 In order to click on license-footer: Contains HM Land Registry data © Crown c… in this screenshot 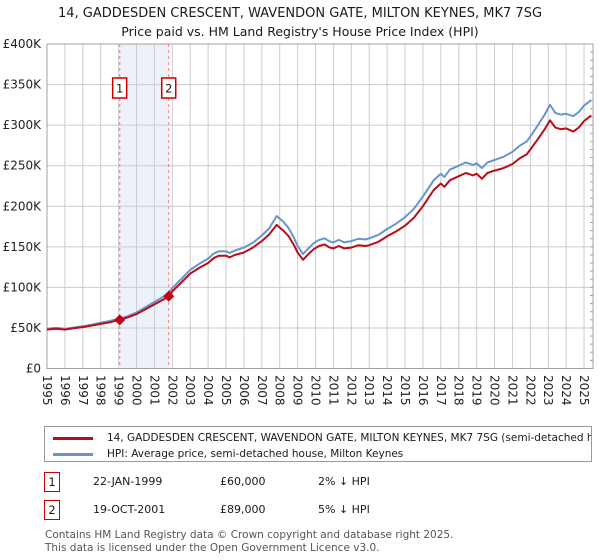, I will do `click(320, 542)`.